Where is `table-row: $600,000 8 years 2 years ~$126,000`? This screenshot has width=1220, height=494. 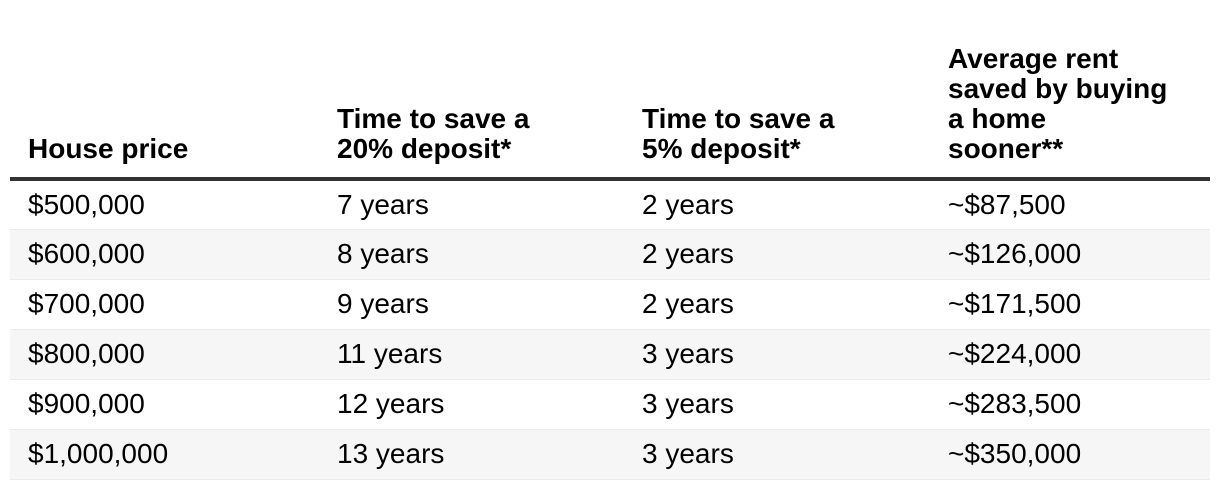
table-row: $600,000 8 years 2 years ~$126,000 is located at coordinates (610, 254).